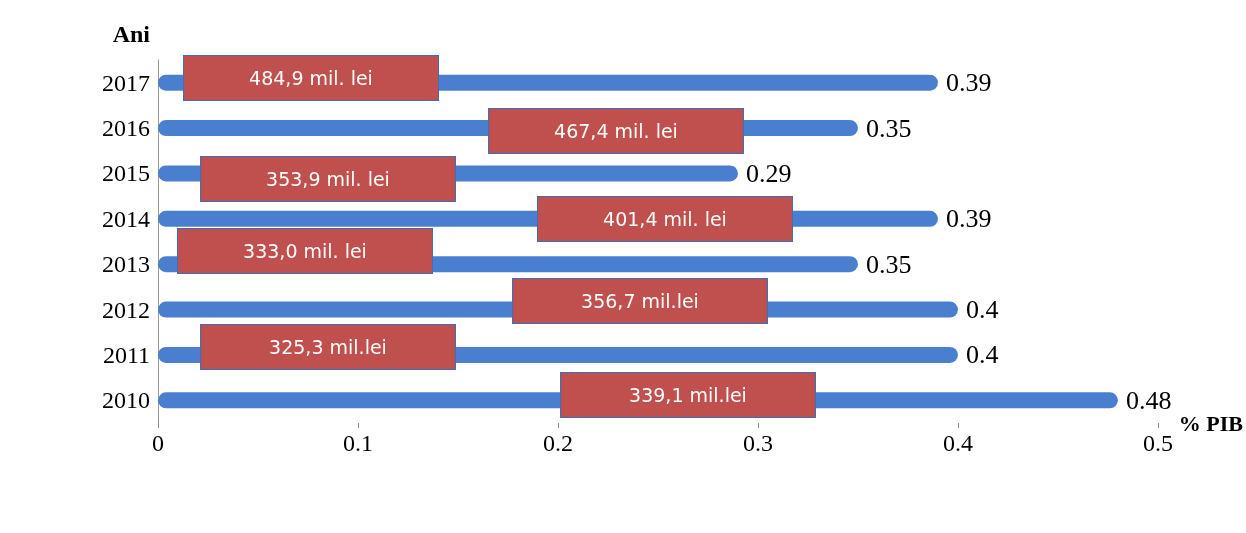 This screenshot has width=1246, height=533. What do you see at coordinates (126, 309) in the screenshot?
I see `y-tick-label: 2012` at bounding box center [126, 309].